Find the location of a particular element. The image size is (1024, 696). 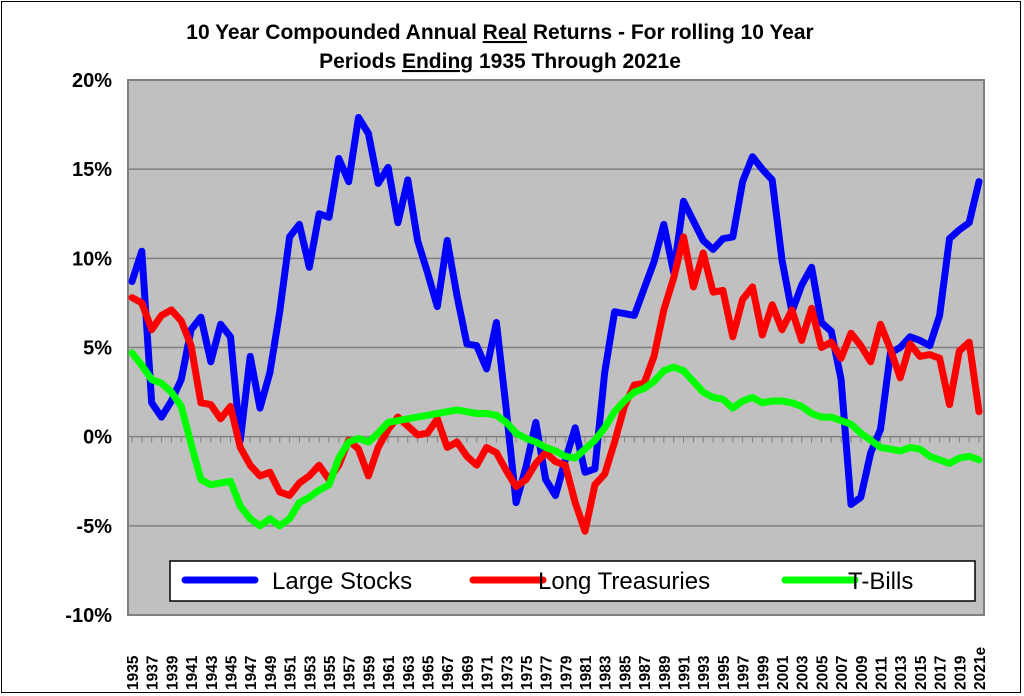

title-line: Periods Ending 1935 Through 2021e is located at coordinates (500, 61).